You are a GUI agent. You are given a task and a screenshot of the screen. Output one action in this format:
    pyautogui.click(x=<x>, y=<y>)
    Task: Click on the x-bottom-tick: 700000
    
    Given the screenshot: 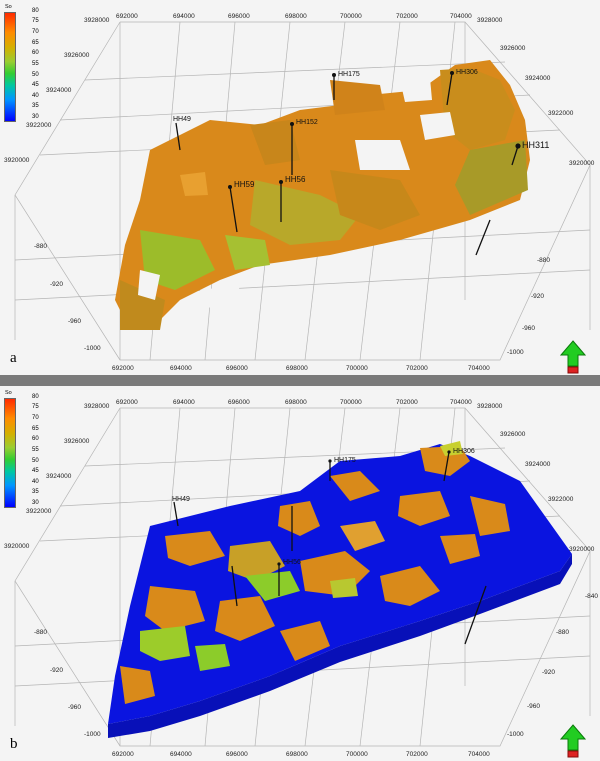 What is the action you would take?
    pyautogui.click(x=357, y=368)
    